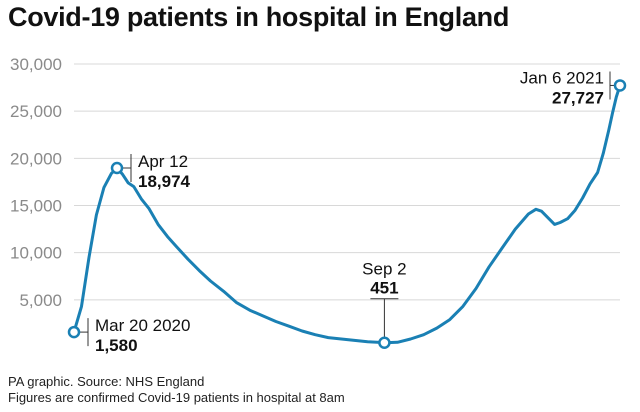 This screenshot has height=412, width=640. Describe the element at coordinates (36, 206) in the screenshot. I see `y-tick-label: 15,000` at that location.